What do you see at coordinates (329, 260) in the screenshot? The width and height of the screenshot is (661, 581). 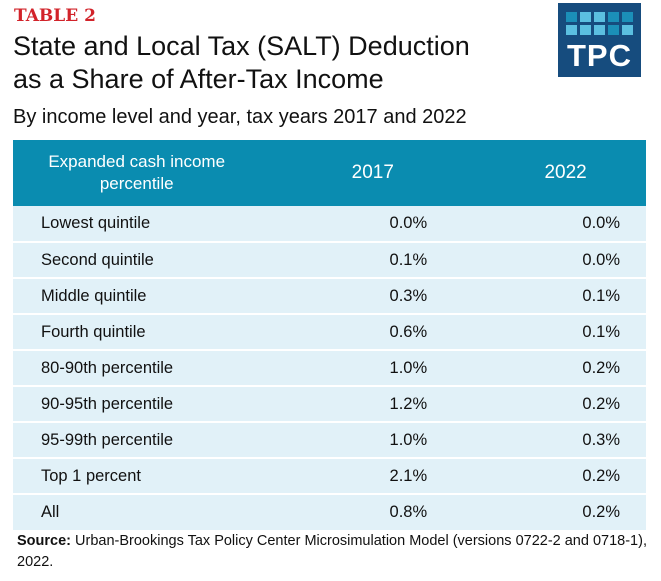 I see `table-row: Second quintile 0.1% 0.0%` at bounding box center [329, 260].